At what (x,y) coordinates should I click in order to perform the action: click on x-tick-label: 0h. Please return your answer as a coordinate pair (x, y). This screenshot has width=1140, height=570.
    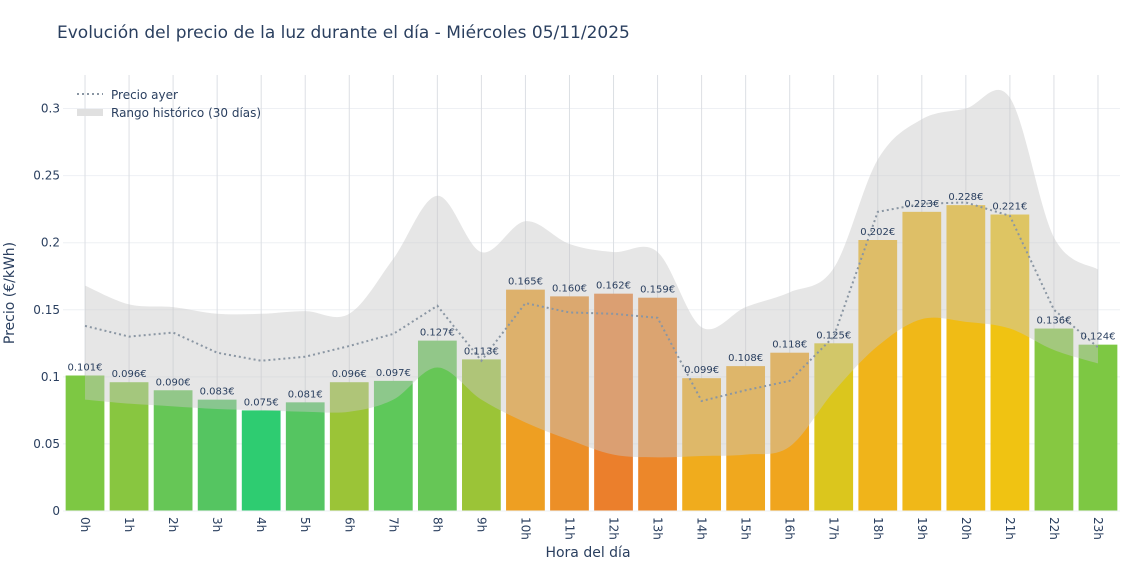
    Looking at the image, I should click on (85, 524).